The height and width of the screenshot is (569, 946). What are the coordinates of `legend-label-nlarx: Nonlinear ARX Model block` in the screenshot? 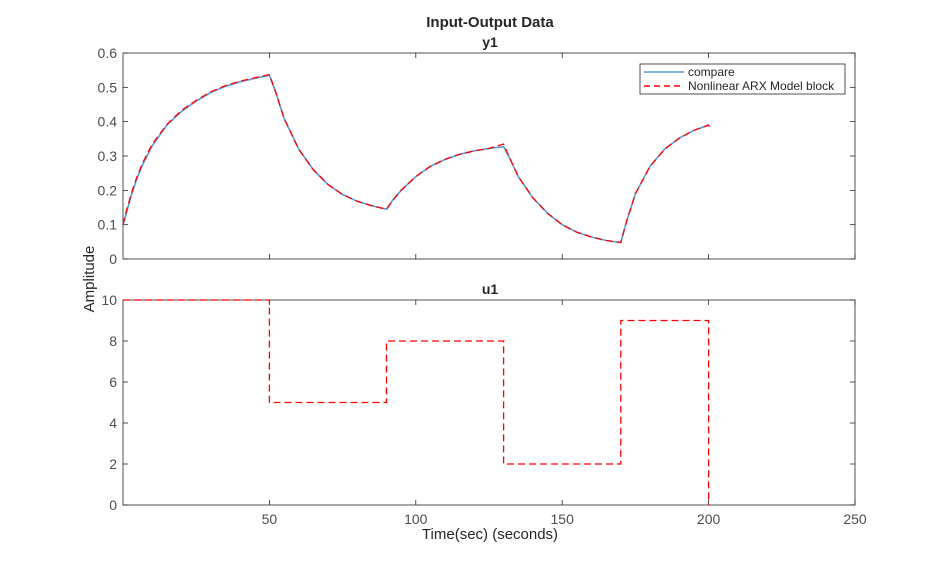 It's located at (761, 86).